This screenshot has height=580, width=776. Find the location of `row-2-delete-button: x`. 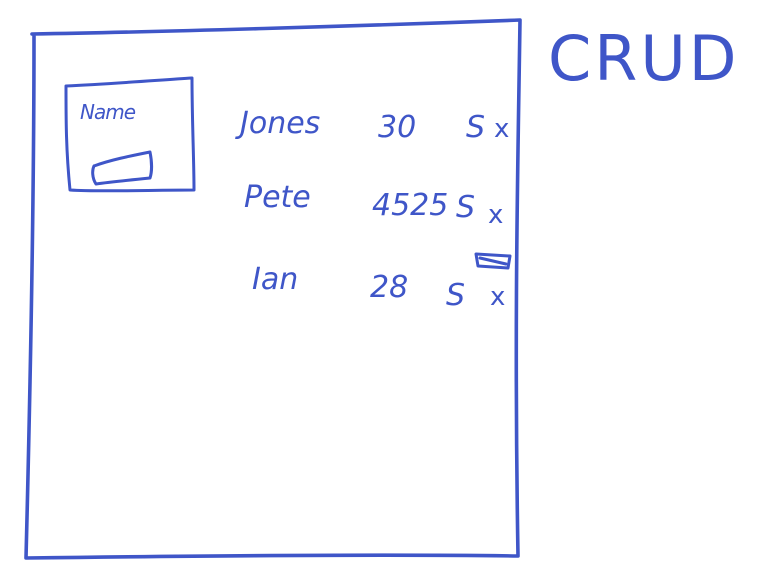

row-2-delete-button: x is located at coordinates (496, 215).